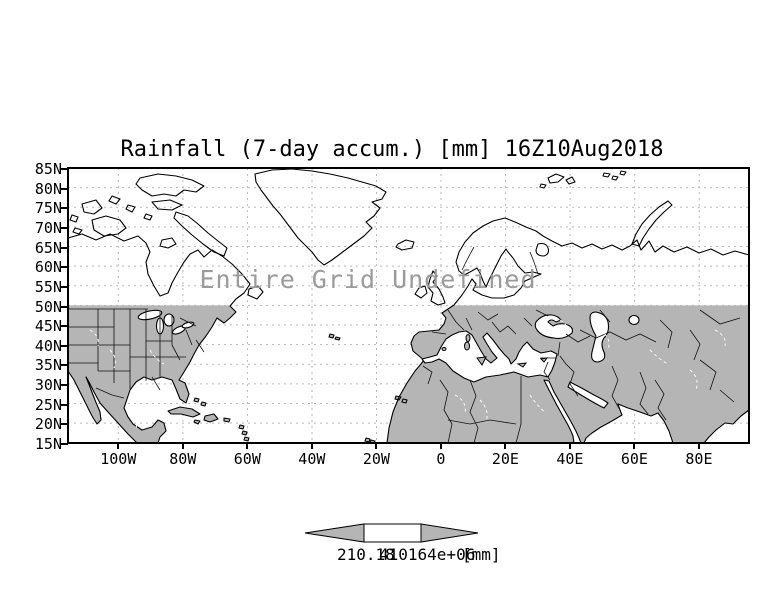  What do you see at coordinates (366, 554) in the screenshot?
I see `colorbar-label-left: 210.18` at bounding box center [366, 554].